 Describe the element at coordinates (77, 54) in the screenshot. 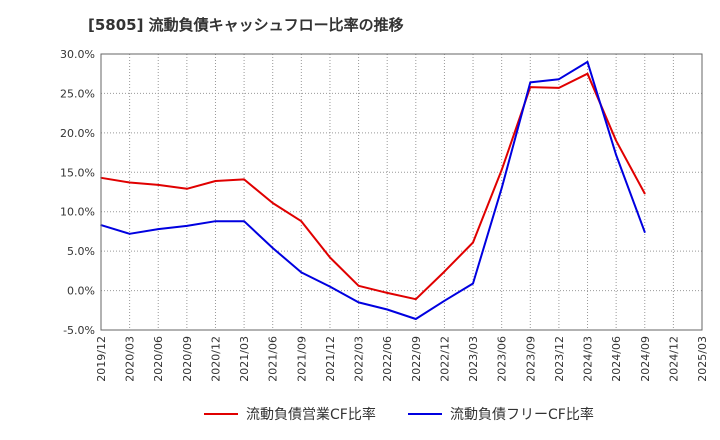

I see `y-tick-label: 30.0%` at that location.